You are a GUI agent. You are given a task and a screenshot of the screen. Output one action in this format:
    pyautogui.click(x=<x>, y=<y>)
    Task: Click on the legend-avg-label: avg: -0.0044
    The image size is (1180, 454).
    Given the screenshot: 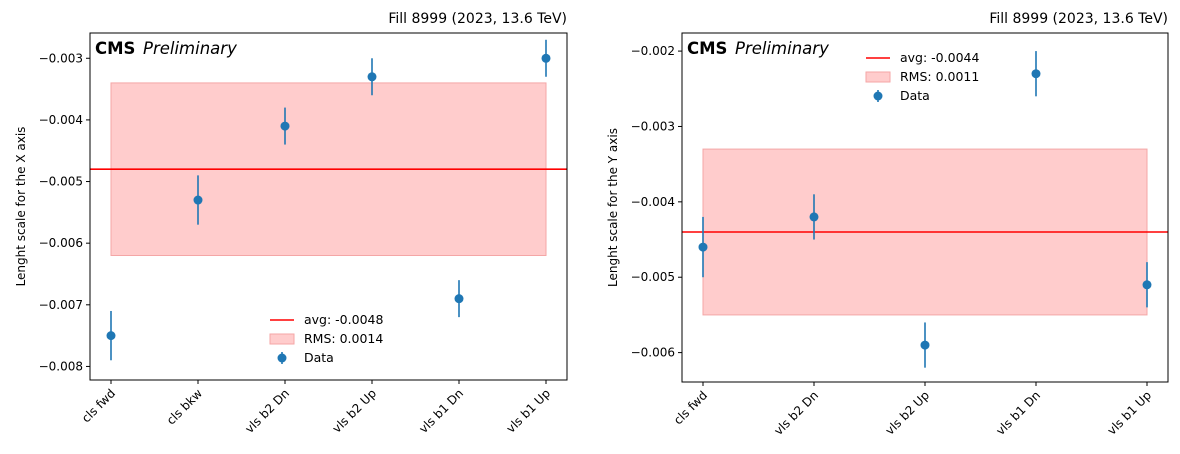 What is the action you would take?
    pyautogui.click(x=939, y=57)
    